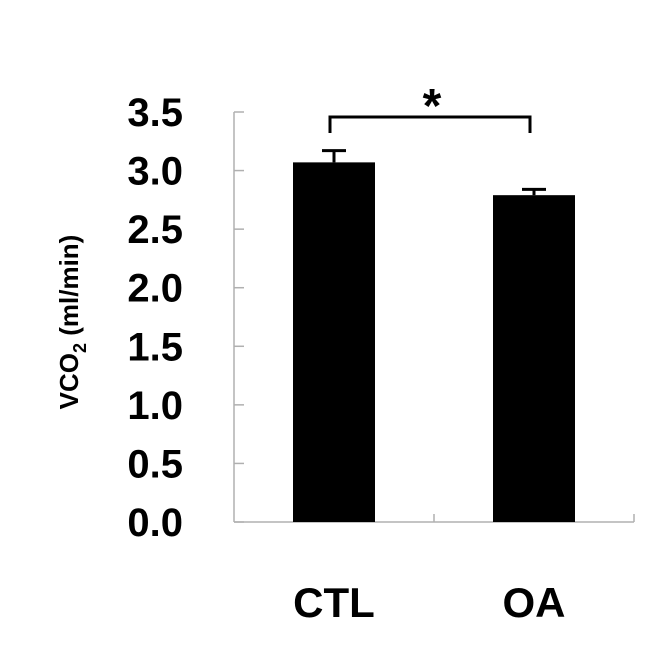 This screenshot has width=662, height=661. I want to click on significance-asterisk: *, so click(432, 106).